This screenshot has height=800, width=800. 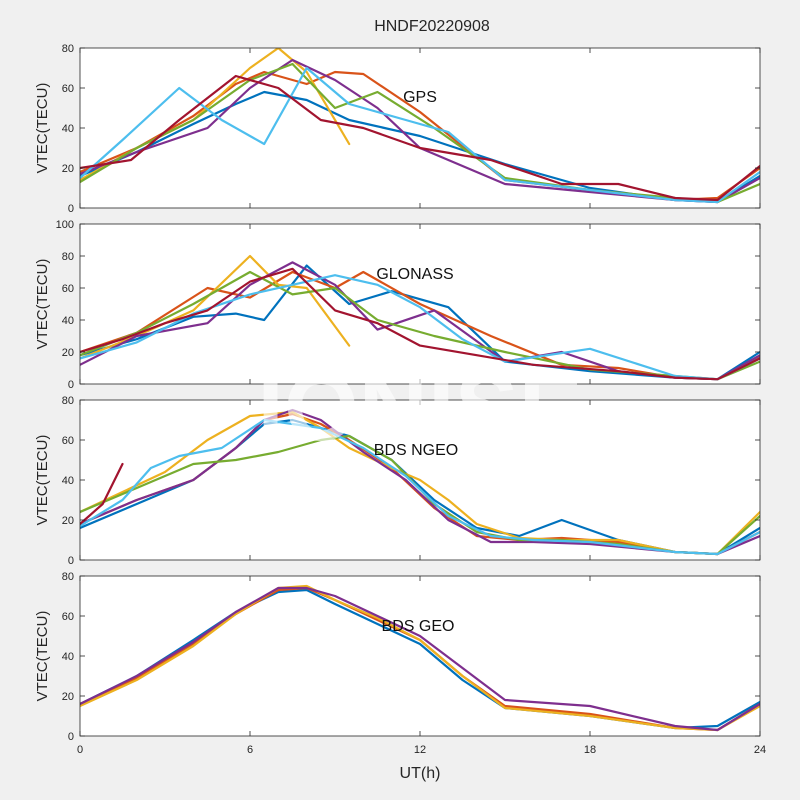 What do you see at coordinates (419, 407) in the screenshot?
I see `watermark: IONISE` at bounding box center [419, 407].